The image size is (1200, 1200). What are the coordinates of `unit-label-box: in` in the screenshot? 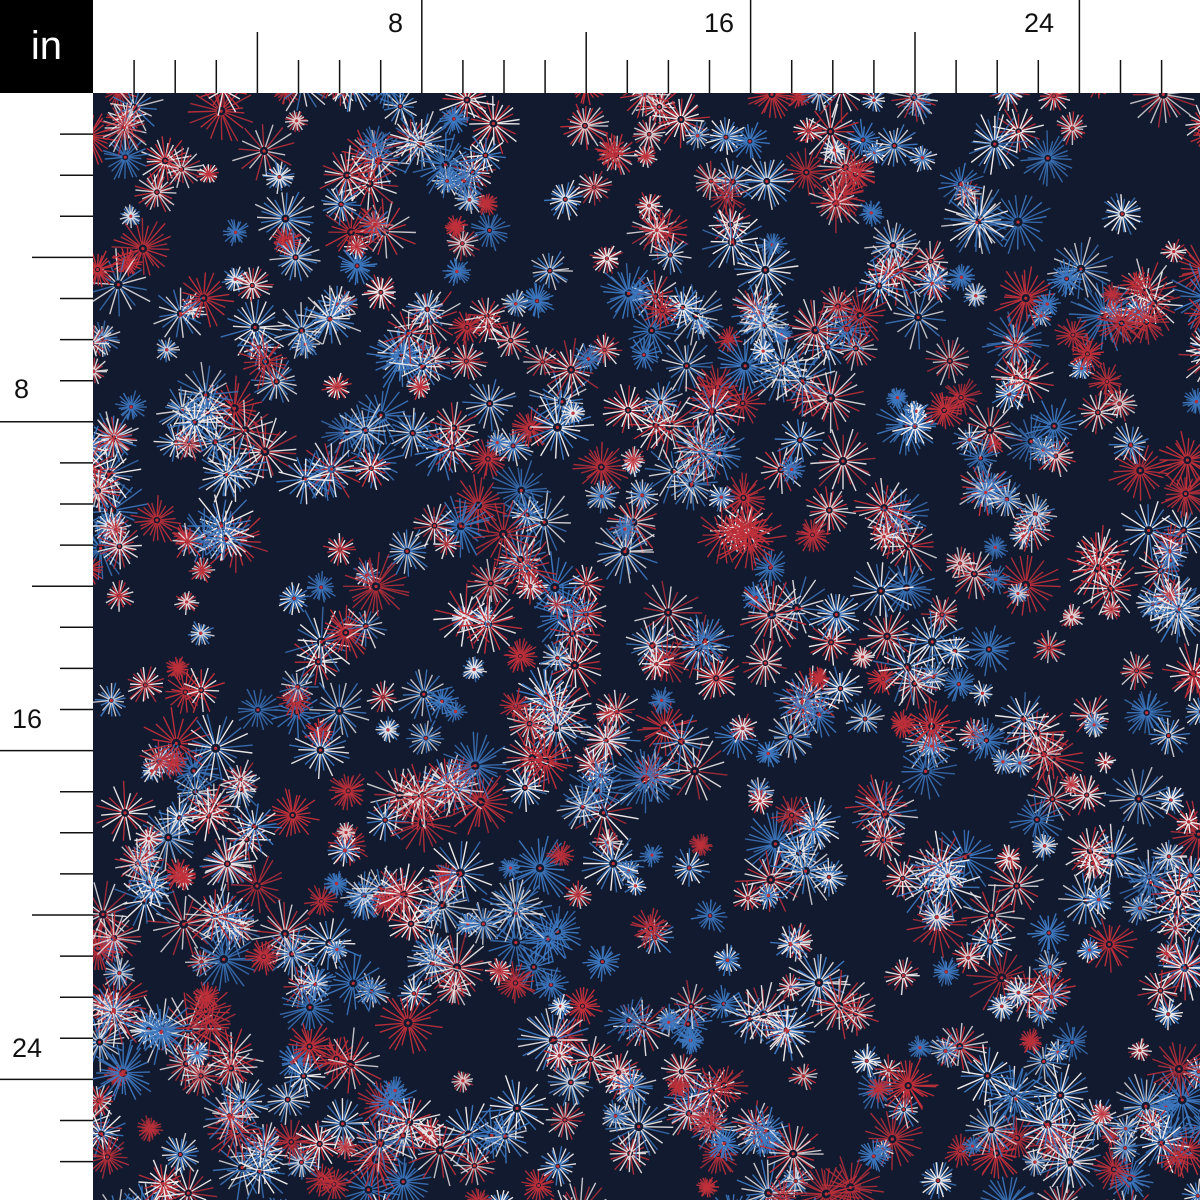 It's located at (46, 46).